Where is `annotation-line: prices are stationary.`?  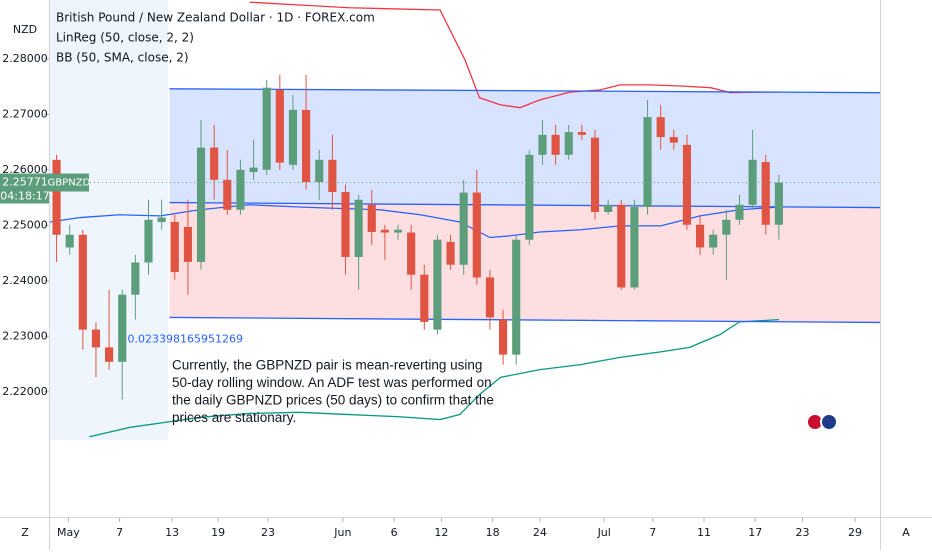 annotation-line: prices are stationary. is located at coordinates (234, 417).